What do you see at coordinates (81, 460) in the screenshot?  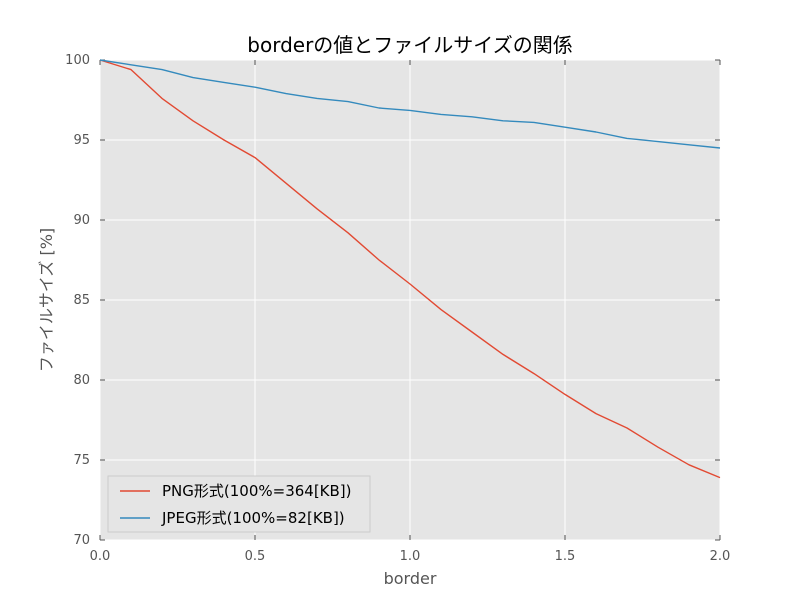 I see `y-tick-label: 75` at bounding box center [81, 460].